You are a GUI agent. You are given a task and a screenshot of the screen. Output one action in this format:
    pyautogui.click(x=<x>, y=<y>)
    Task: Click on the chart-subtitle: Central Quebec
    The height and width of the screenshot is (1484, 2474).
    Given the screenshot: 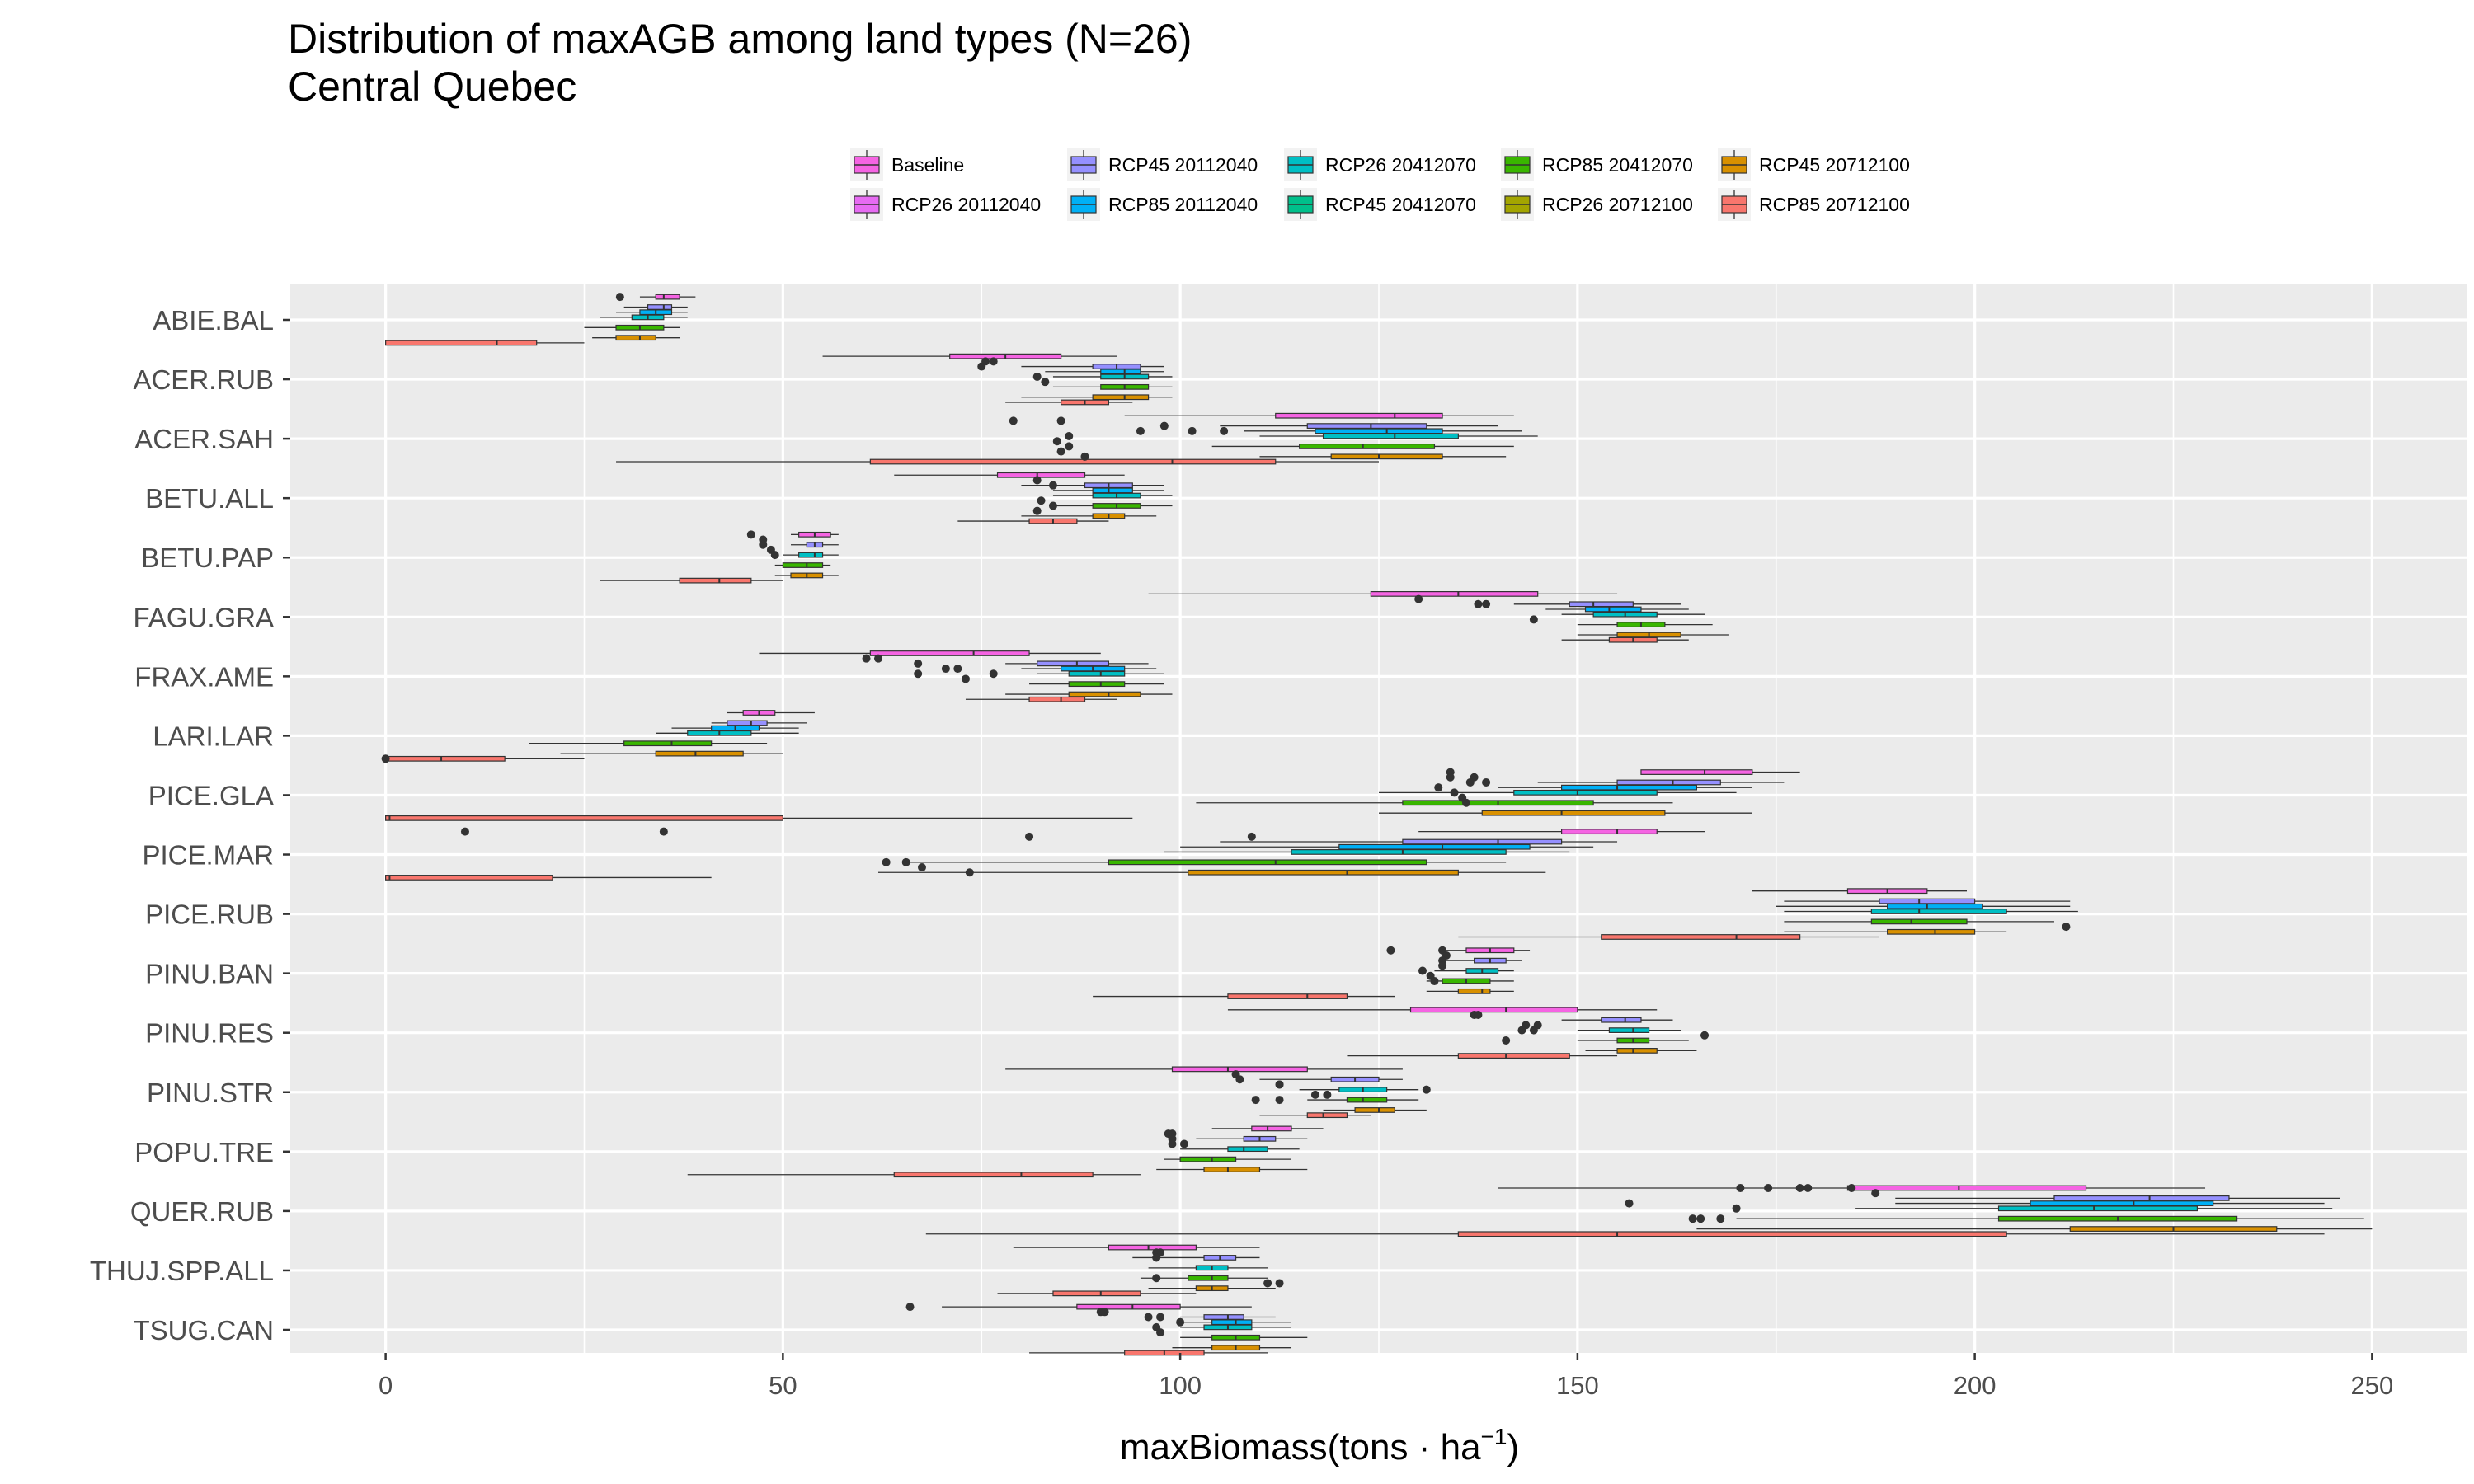 What is the action you would take?
    pyautogui.click(x=432, y=86)
    